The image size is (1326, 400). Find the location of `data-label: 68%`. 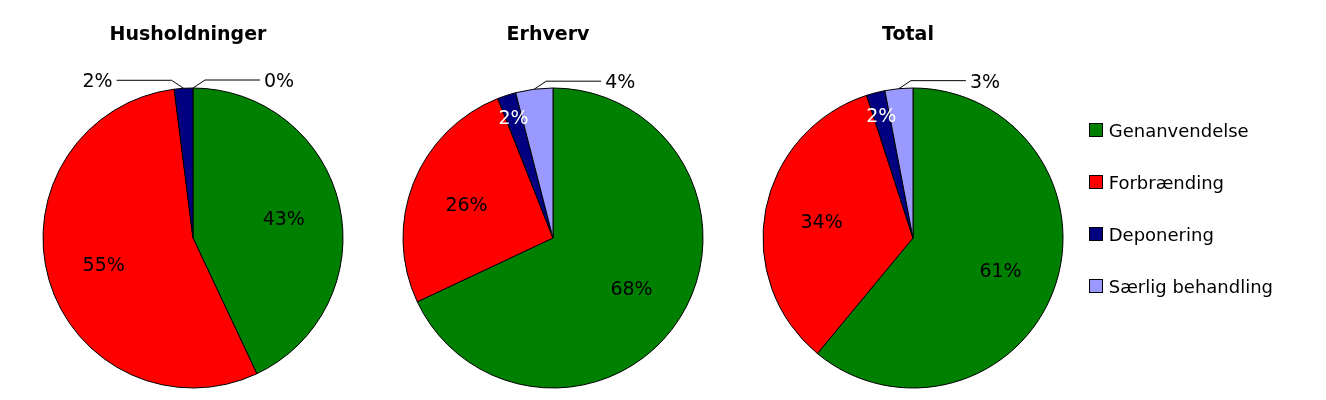

data-label: 68% is located at coordinates (631, 287).